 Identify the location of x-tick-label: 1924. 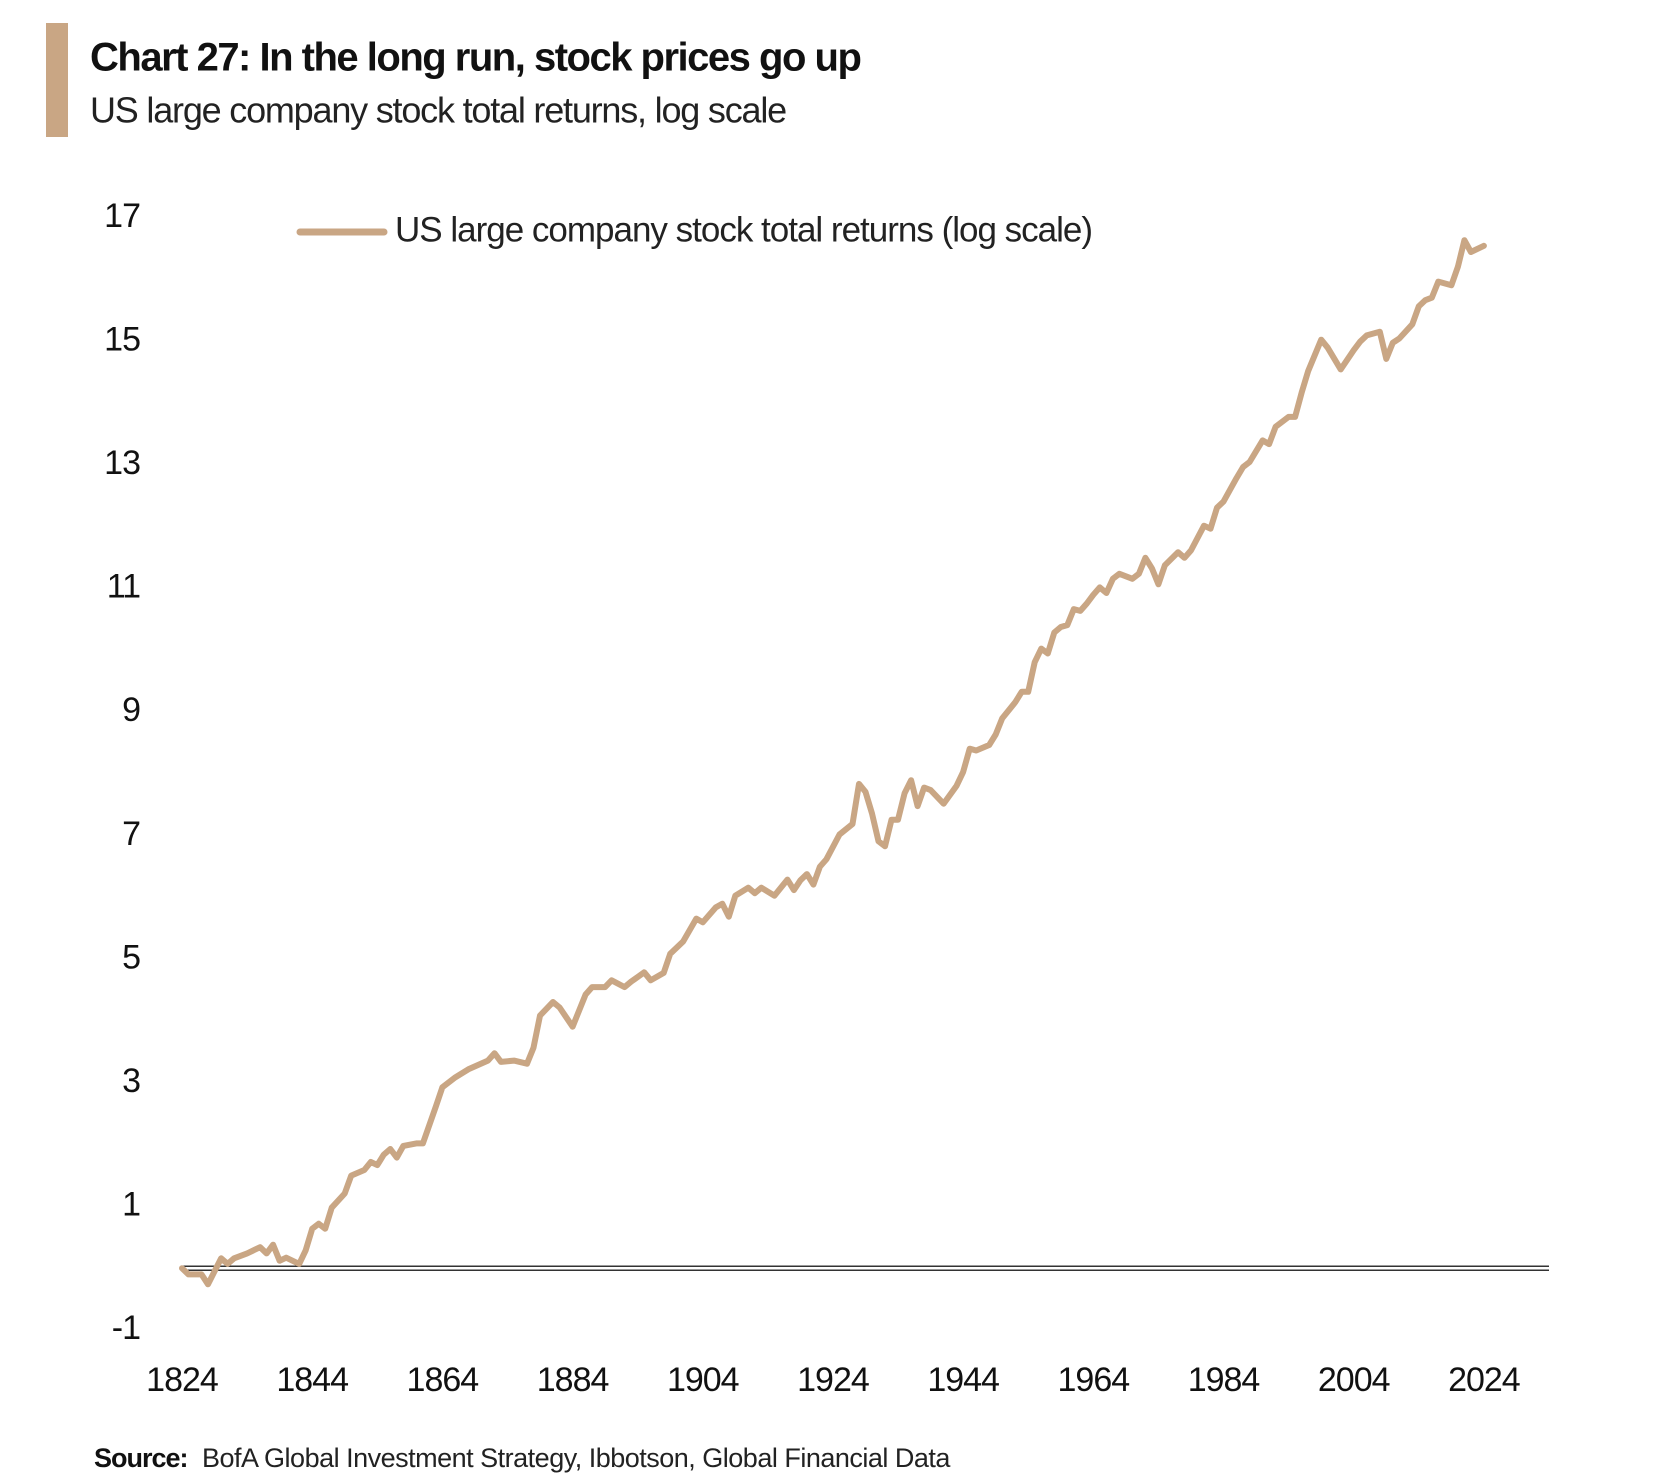
(833, 1380).